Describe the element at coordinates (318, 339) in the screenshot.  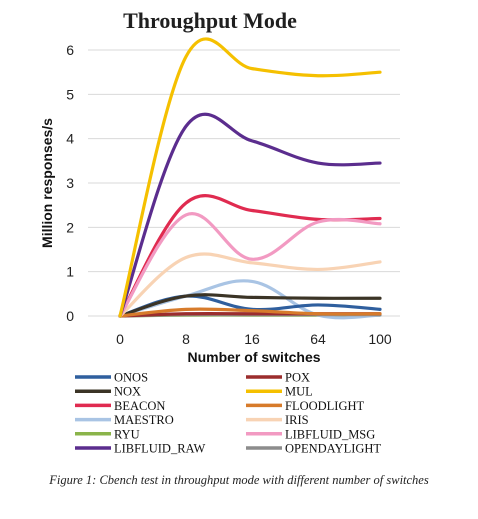
I see `x-tick-label: 64` at that location.